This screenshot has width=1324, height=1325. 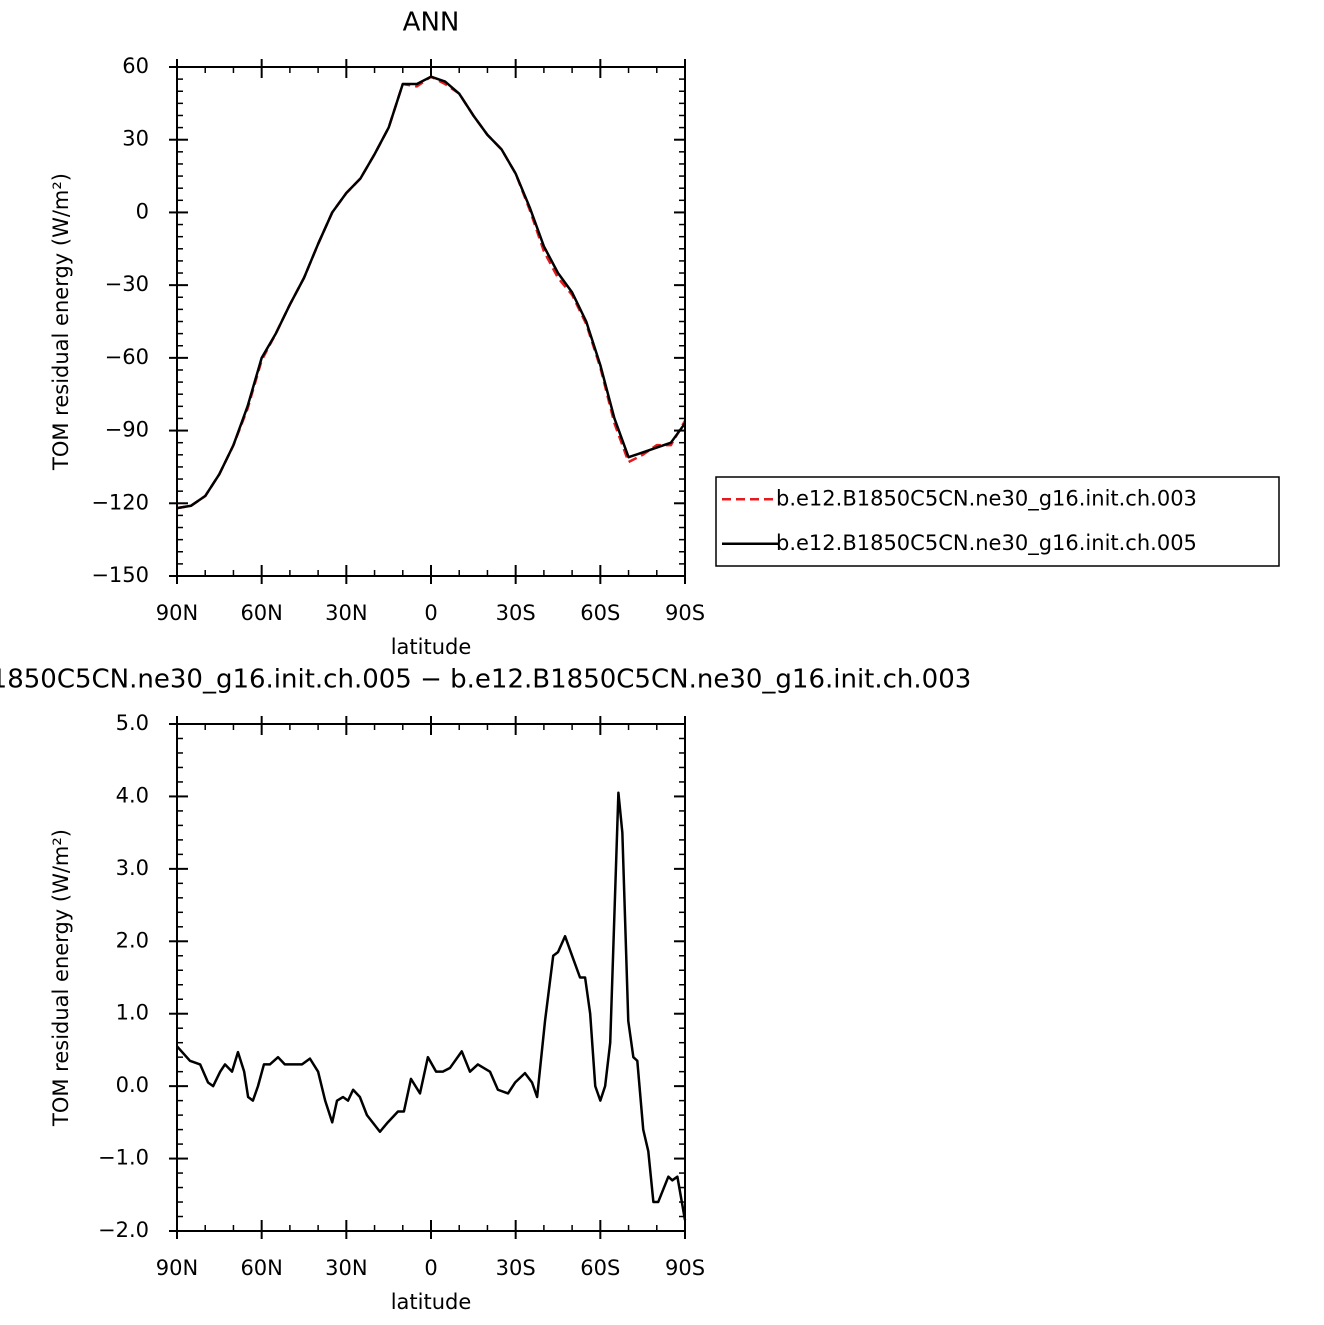 What do you see at coordinates (986, 498) in the screenshot?
I see `legend-label: b.e12.B1850C5CN.ne30_g16.init.ch.003` at bounding box center [986, 498].